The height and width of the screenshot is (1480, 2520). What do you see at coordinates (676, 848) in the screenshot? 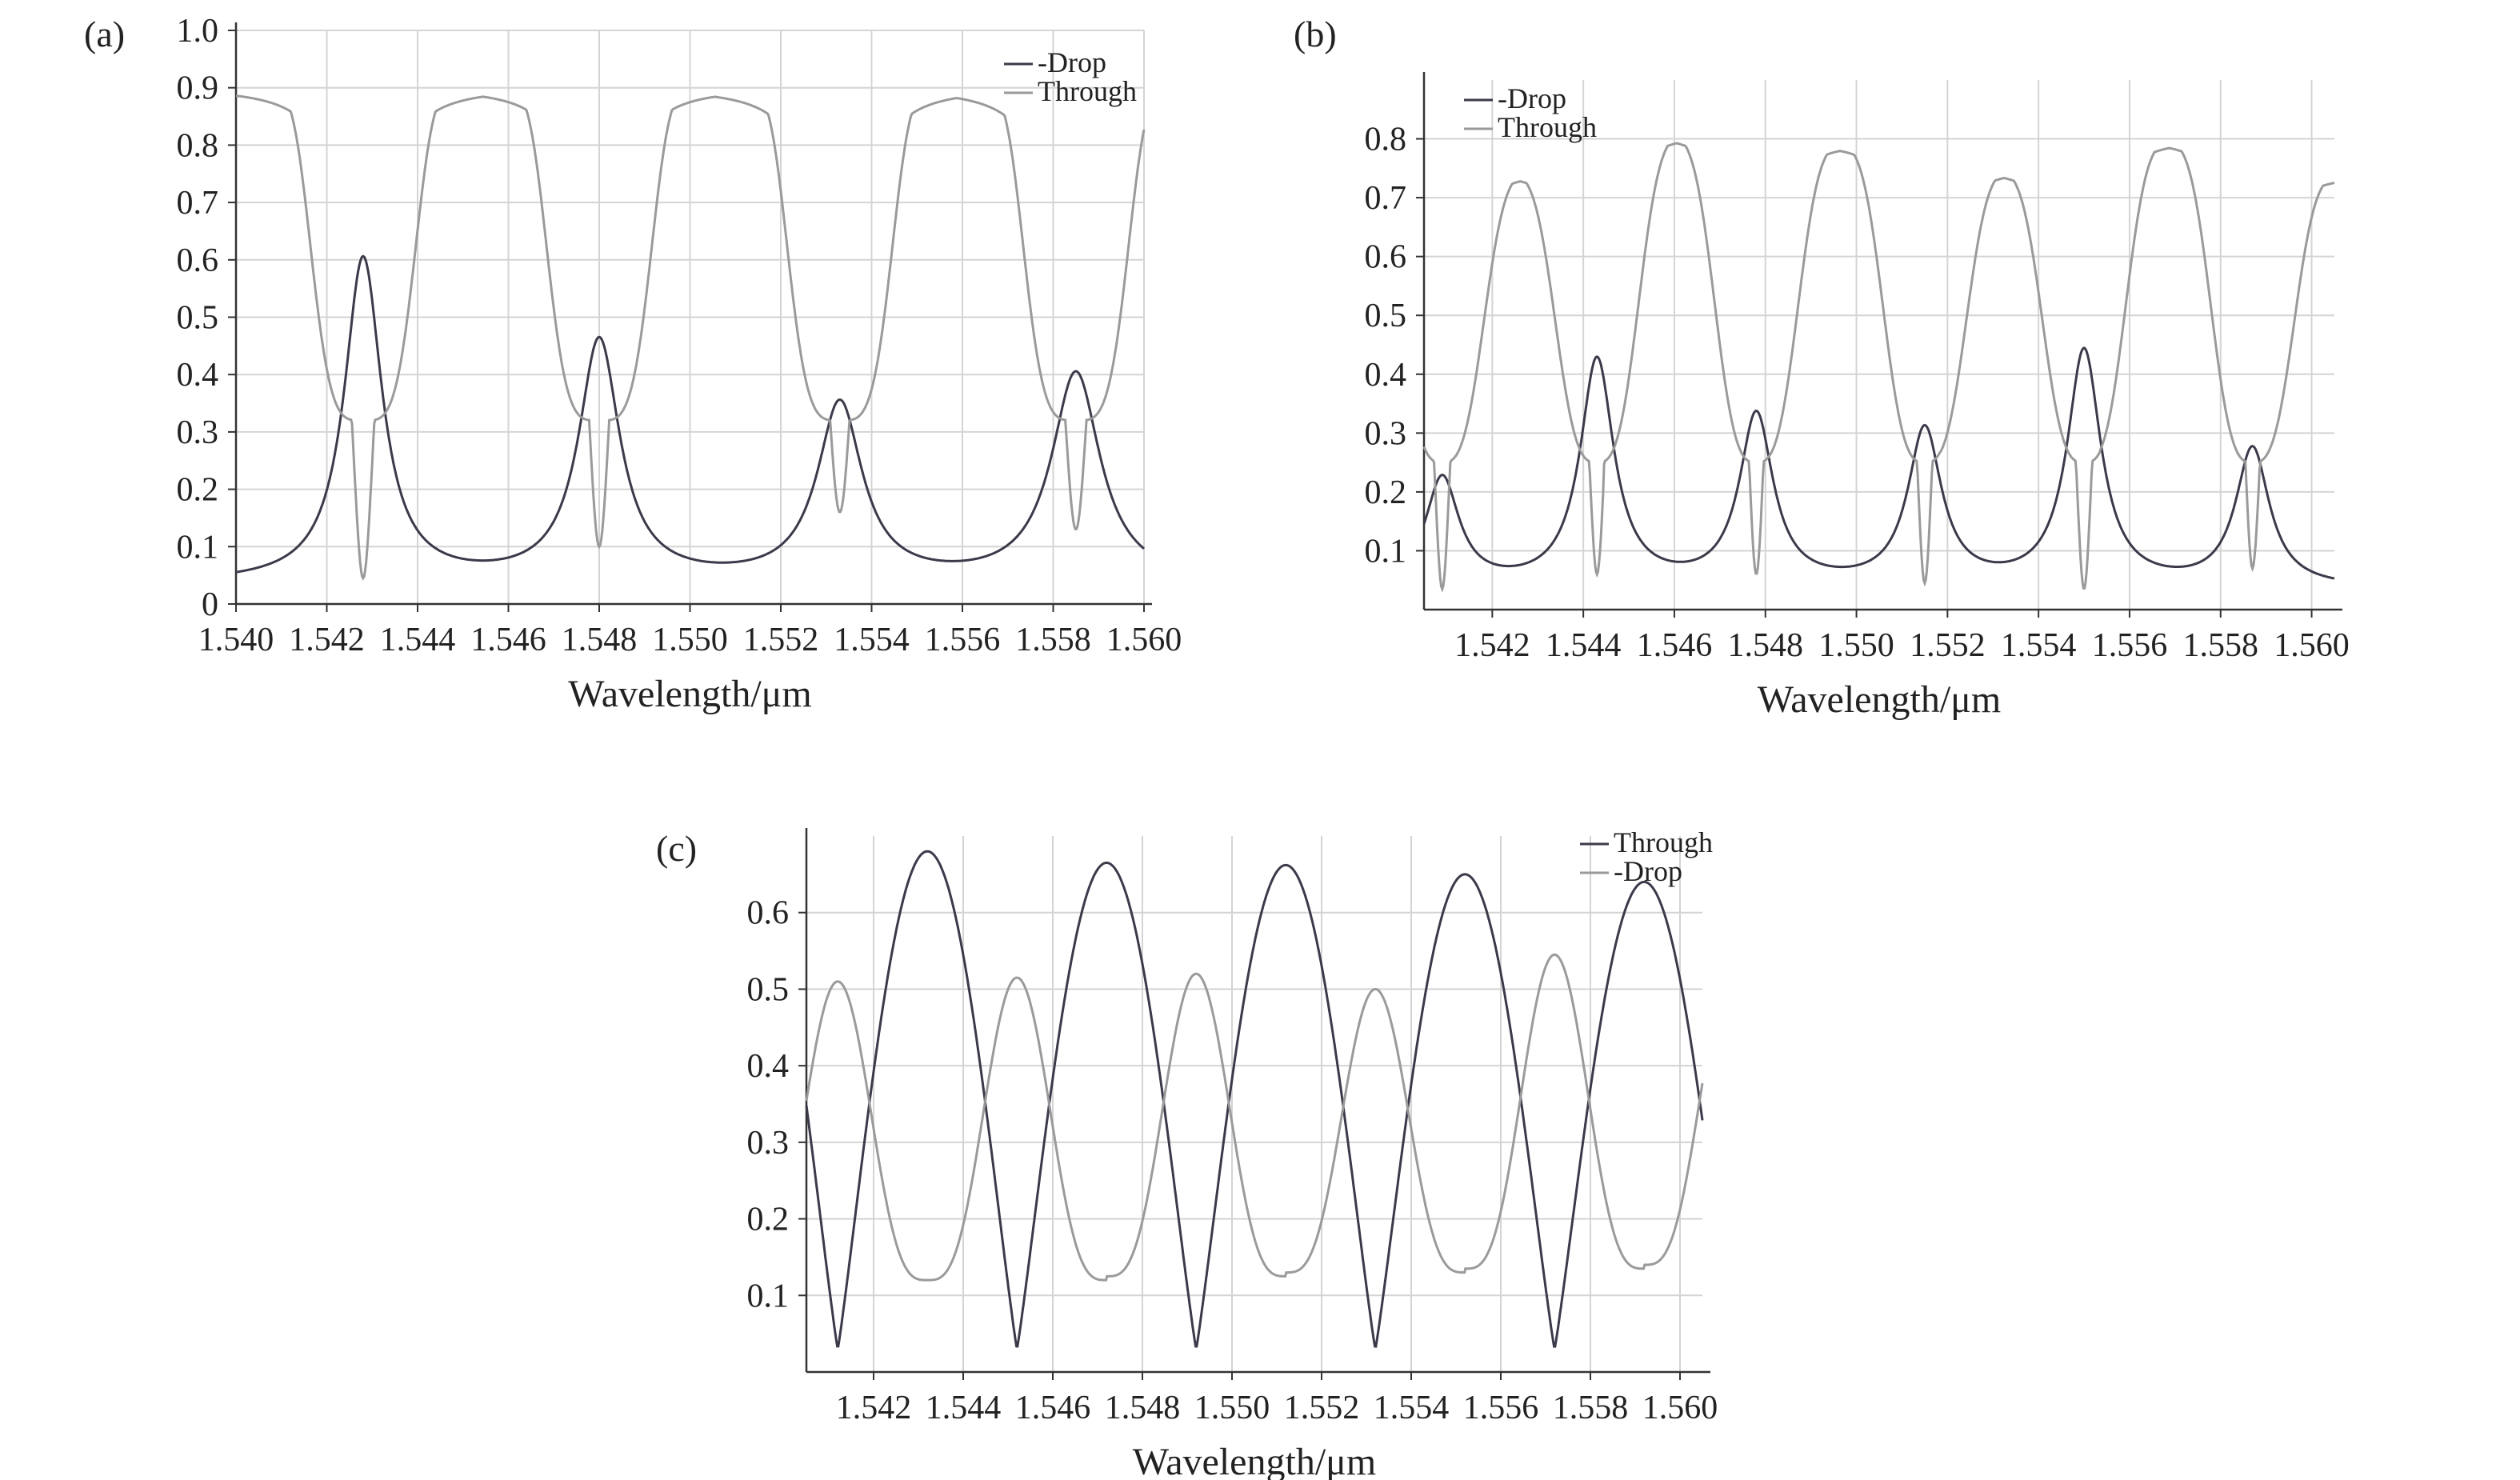
I see `panel-label: (c)` at bounding box center [676, 848].